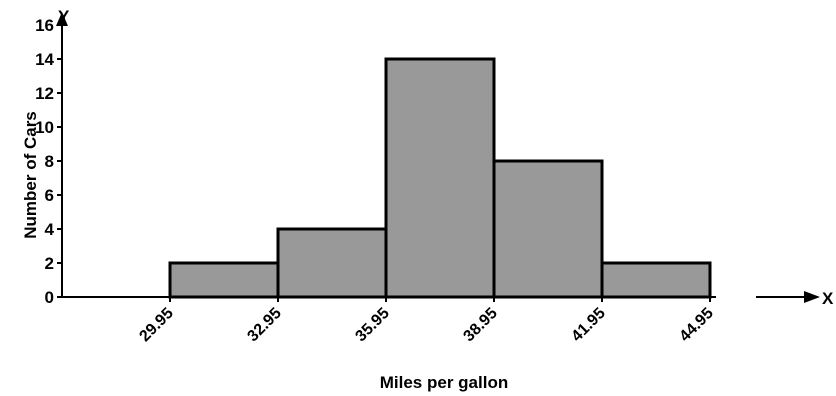 Image resolution: width=836 pixels, height=396 pixels. I want to click on y-axis-arrowhead, so click(62, 19).